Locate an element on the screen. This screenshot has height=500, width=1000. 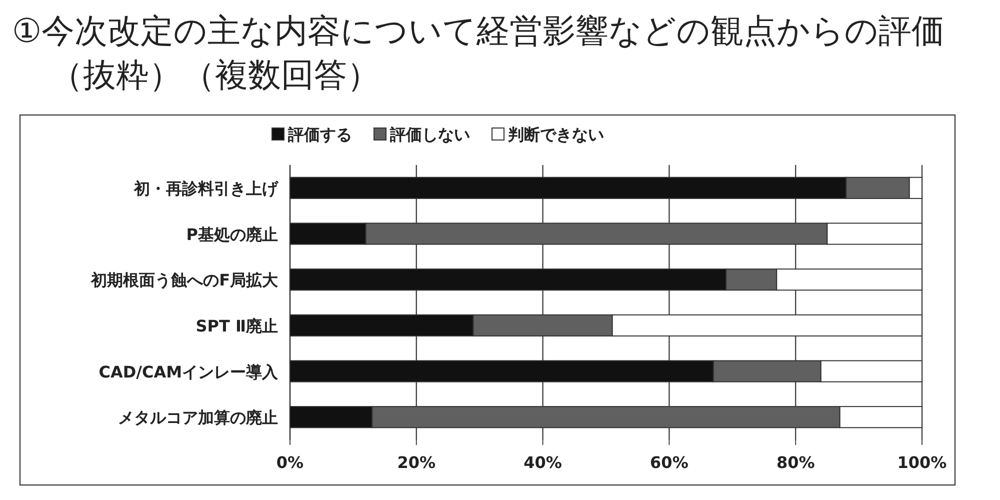
x-tick-label: 0% is located at coordinates (290, 462).